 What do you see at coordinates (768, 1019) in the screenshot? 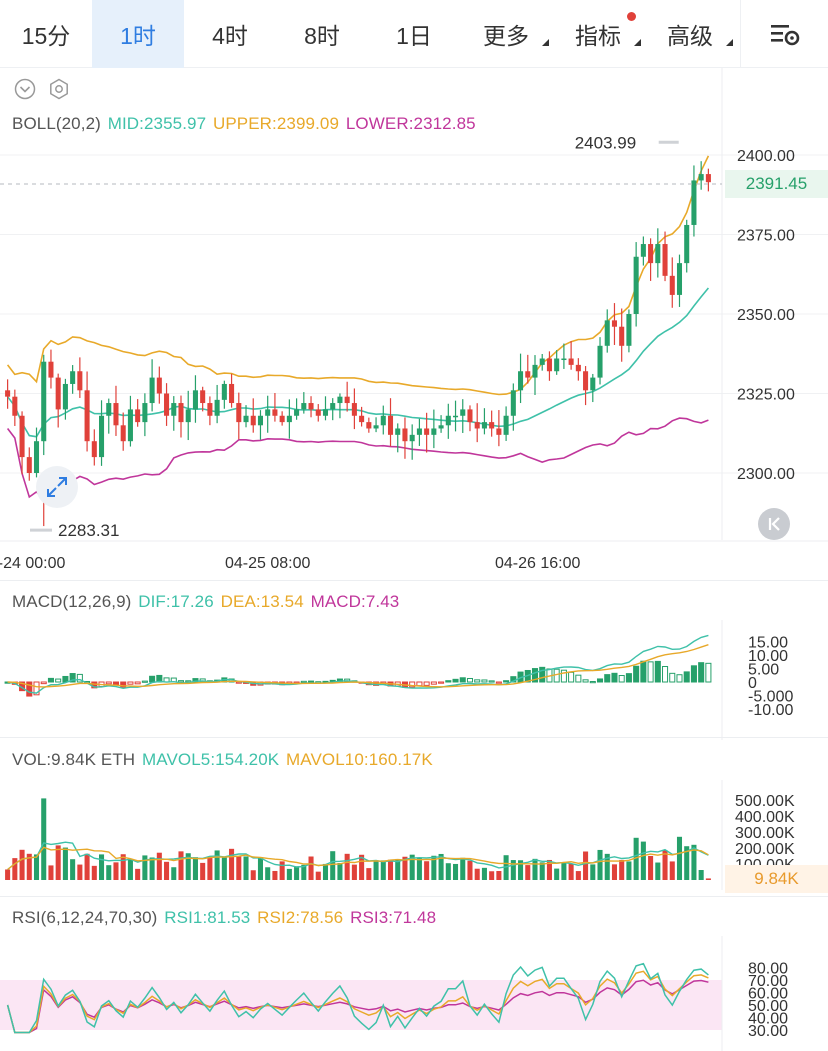
I see `y-tick-label: 40.00` at bounding box center [768, 1019].